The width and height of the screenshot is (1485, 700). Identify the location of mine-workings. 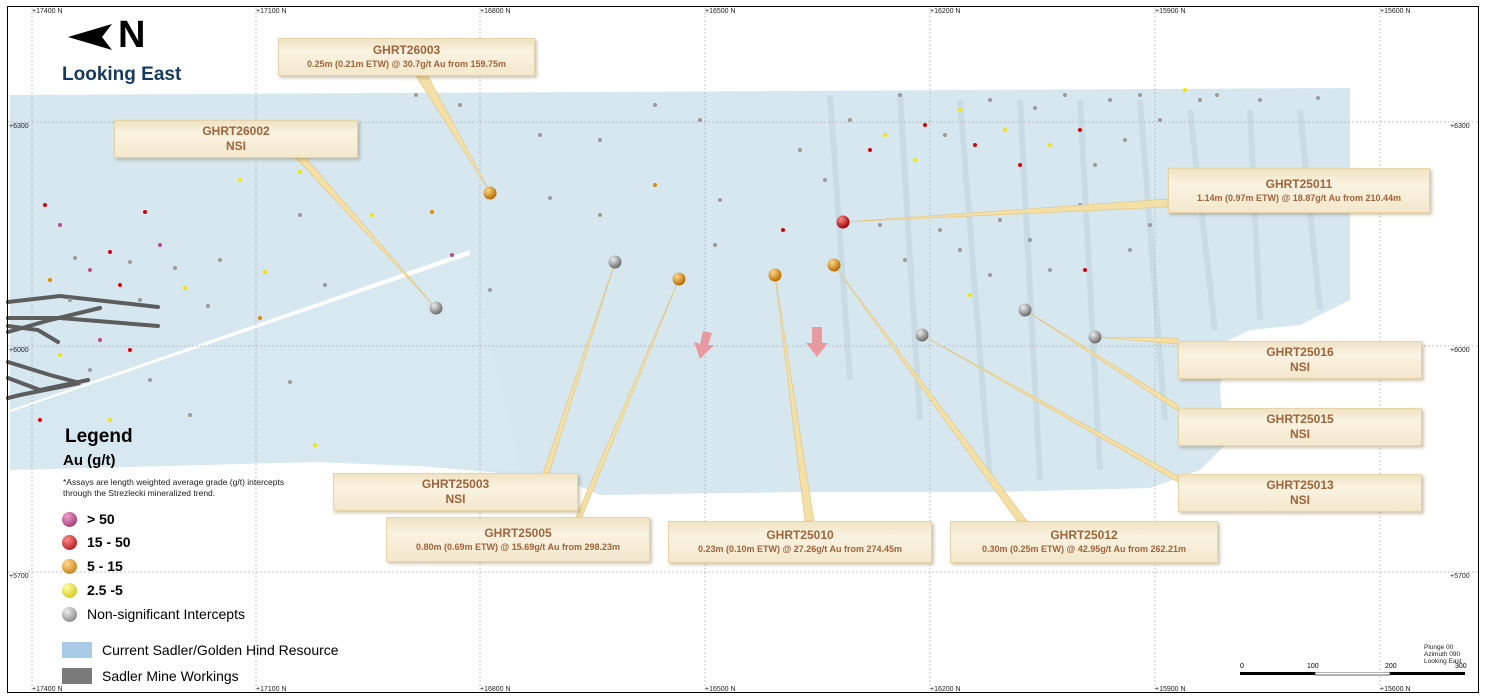
(83, 346).